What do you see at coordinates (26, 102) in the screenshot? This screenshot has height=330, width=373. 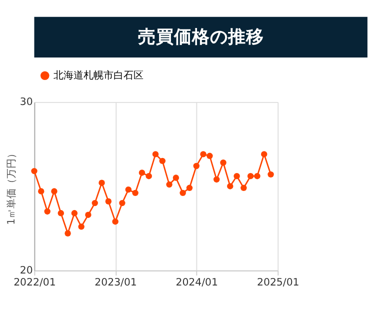 I see `y-tick-label: 30` at bounding box center [26, 102].